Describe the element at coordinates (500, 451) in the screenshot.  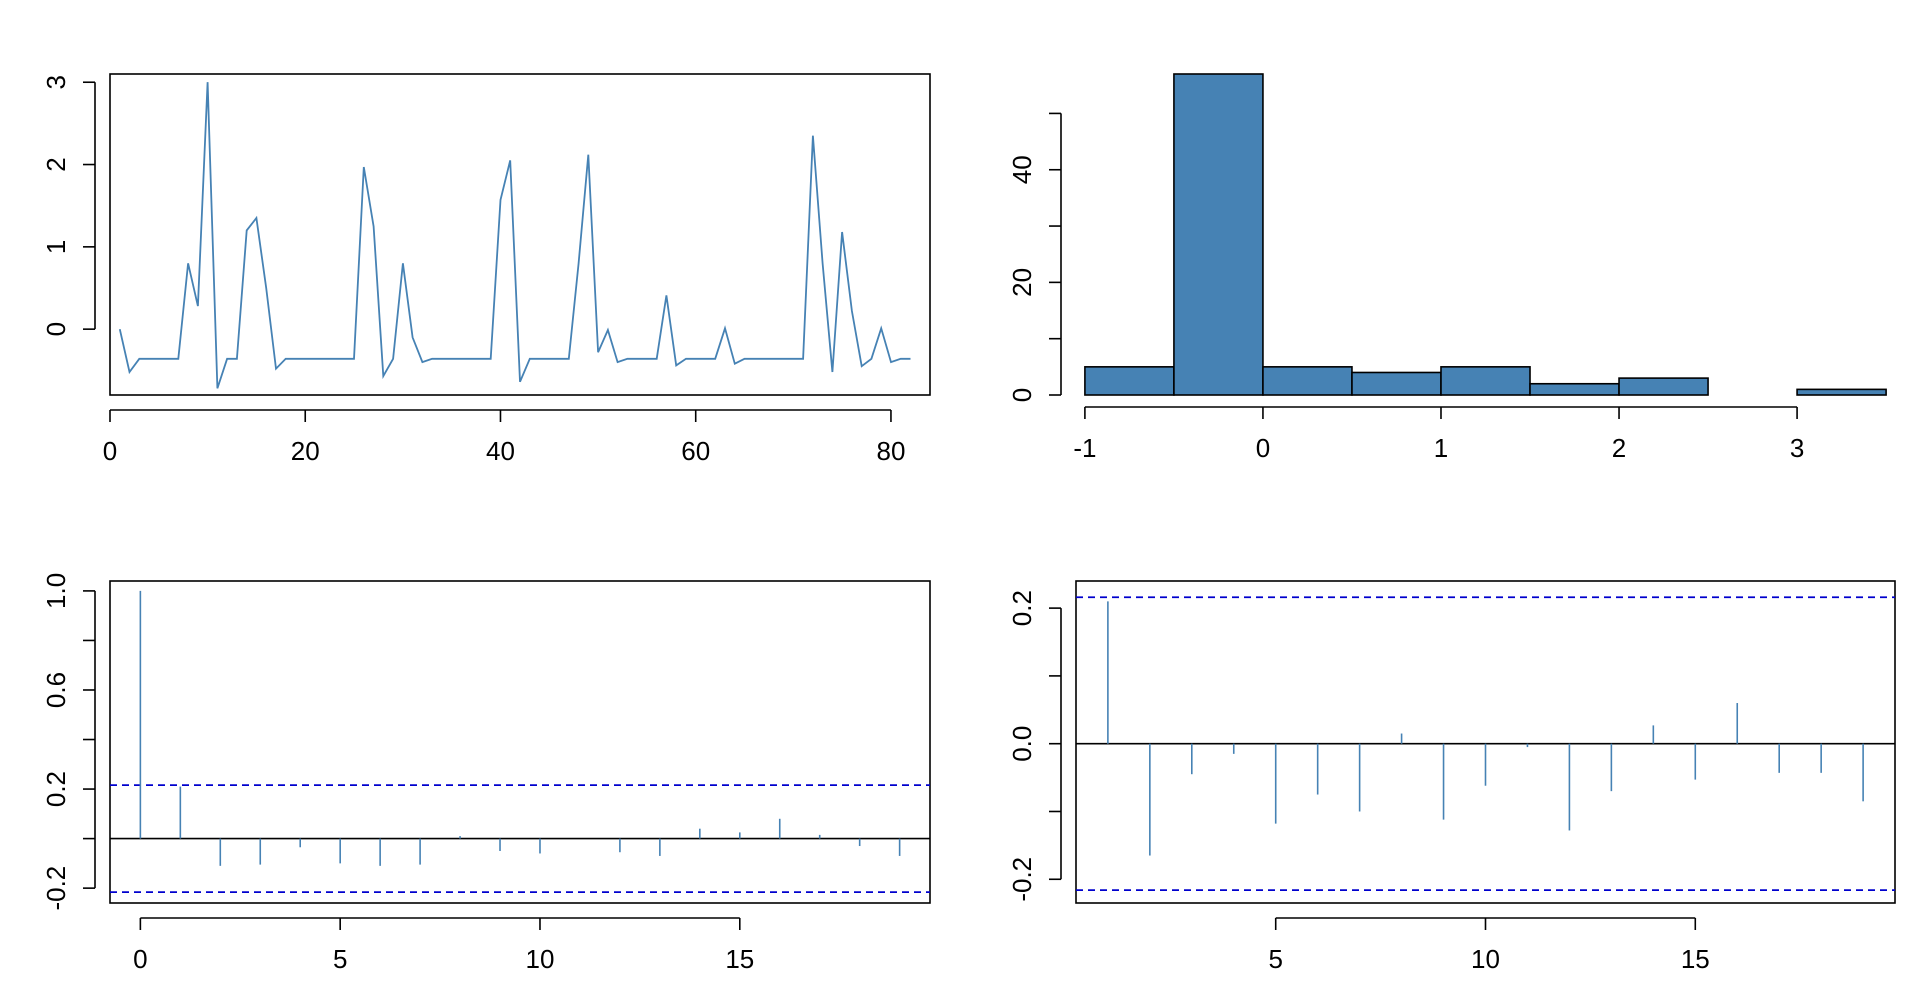
I see `x-tick-label: 40` at that location.